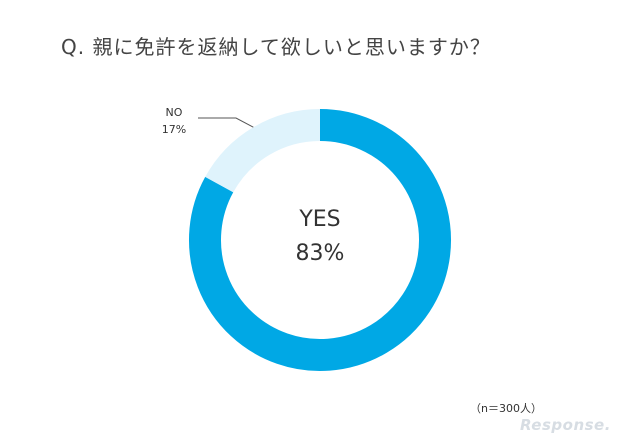 This screenshot has height=443, width=640. Describe the element at coordinates (276, 47) in the screenshot. I see `chart-question-title: Q. 親に免許を返納して欲しいと思いますか？` at that location.